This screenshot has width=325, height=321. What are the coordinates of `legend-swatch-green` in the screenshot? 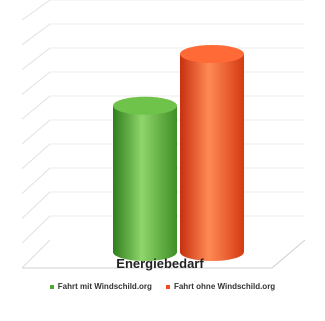 It's located at (51, 286).